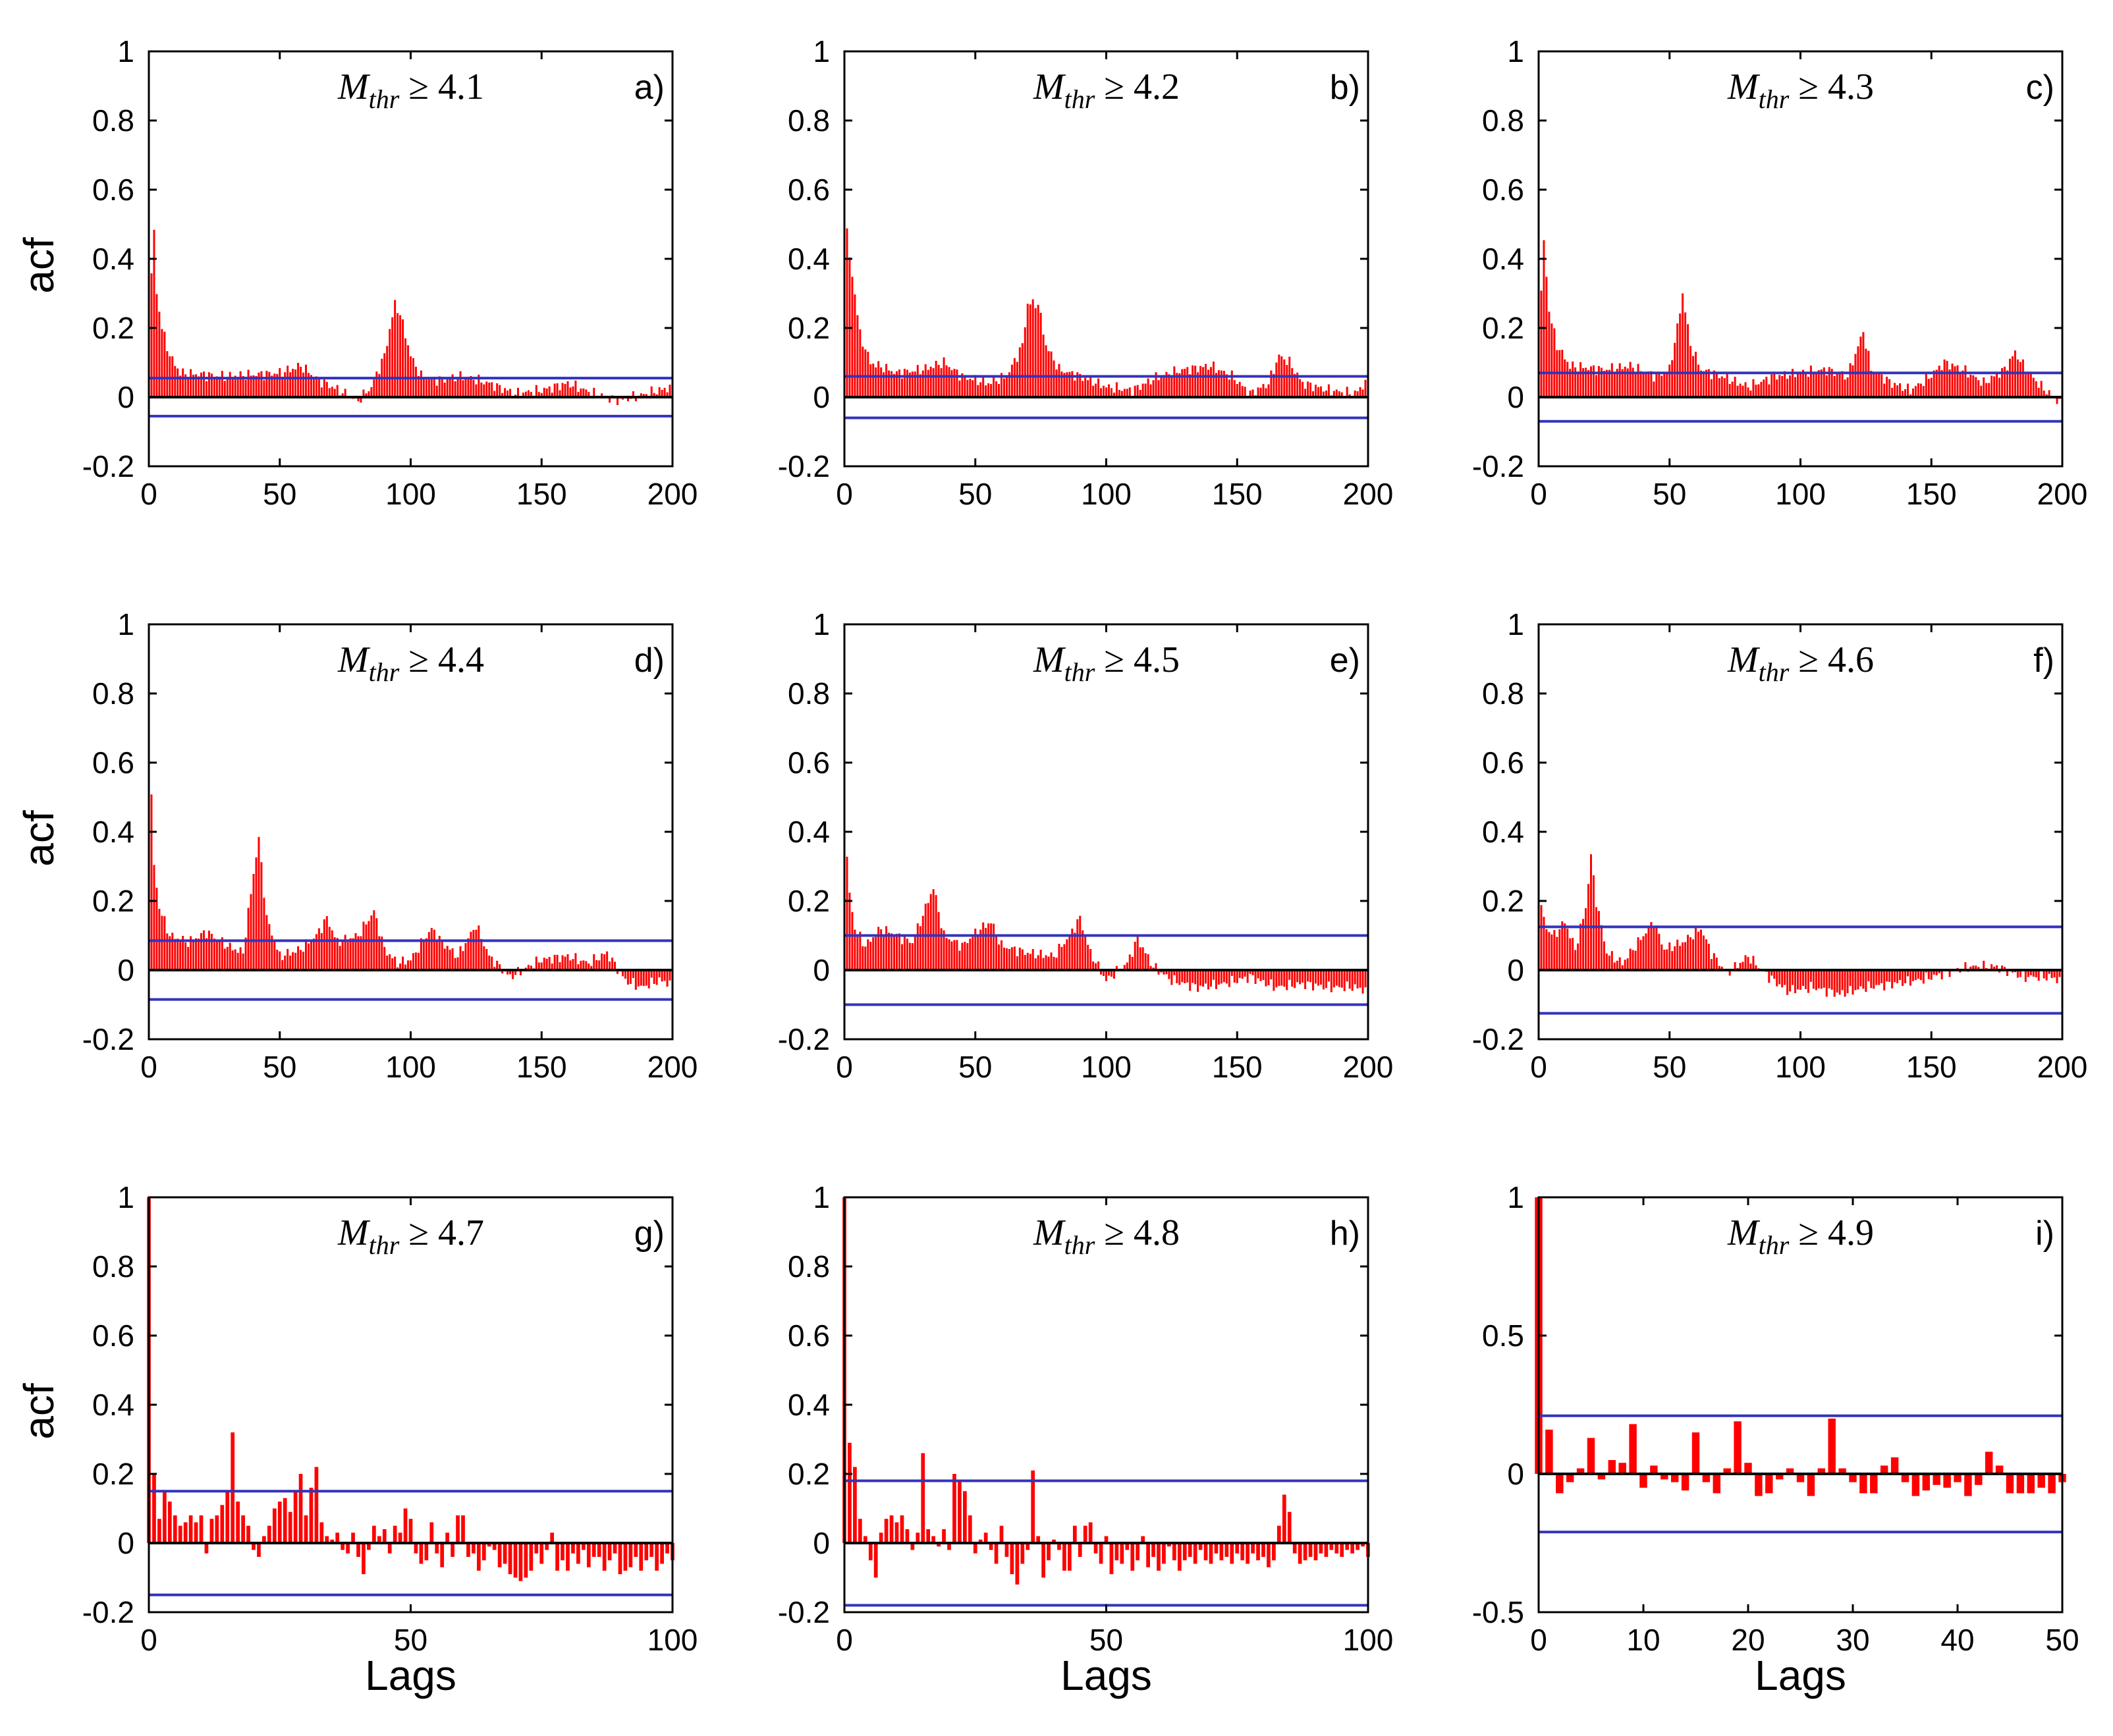 The image size is (2113, 1736). I want to click on x-axis-label: Lags, so click(1800, 1675).